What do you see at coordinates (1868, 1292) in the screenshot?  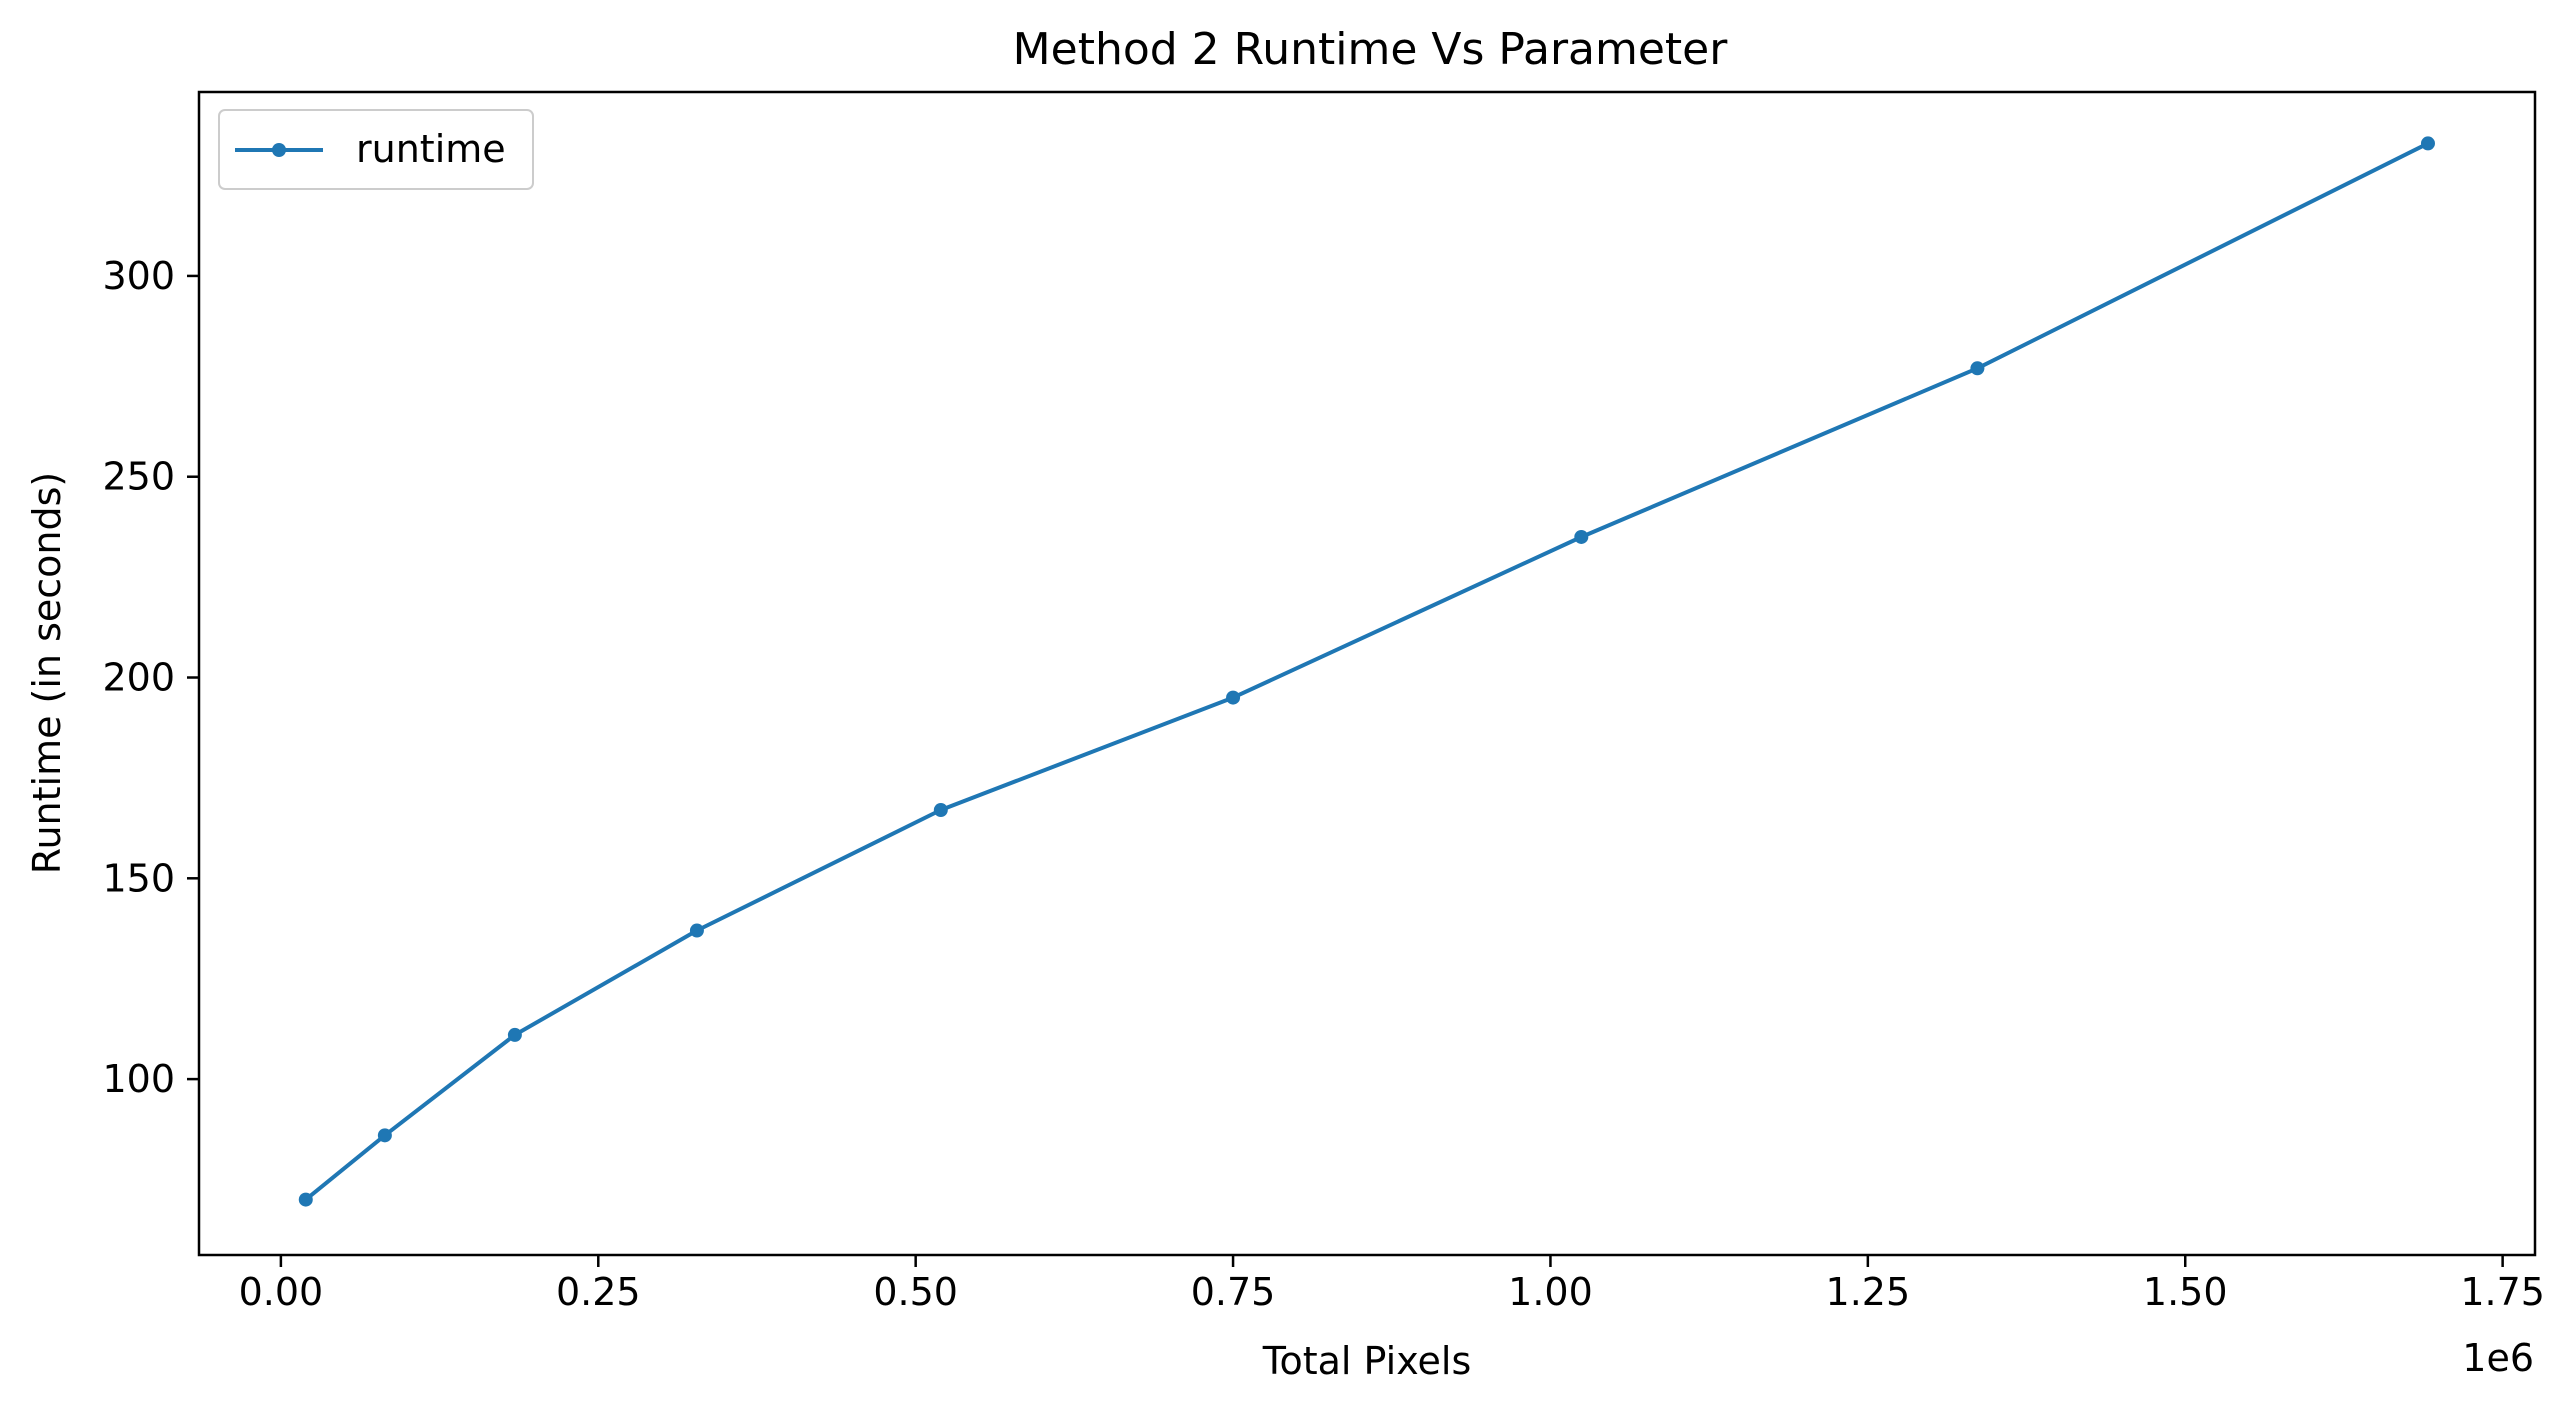 I see `x-tick-label: 1.25` at bounding box center [1868, 1292].